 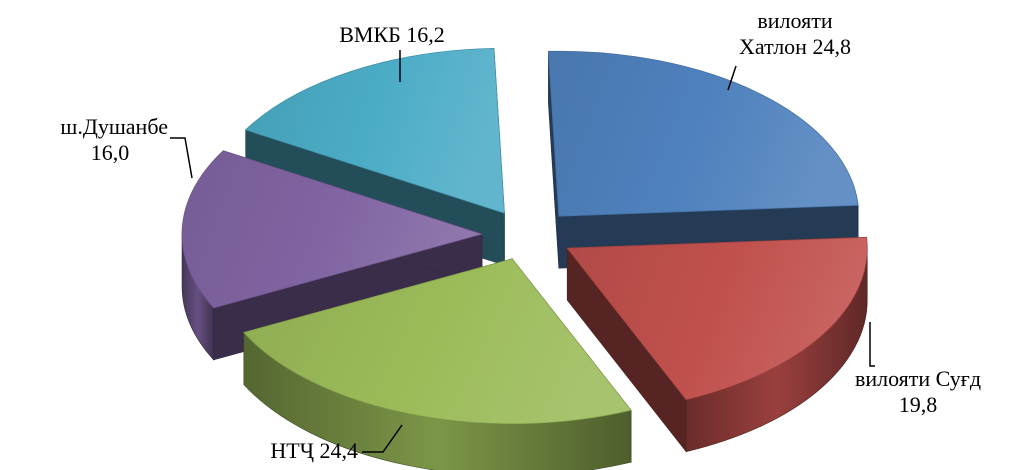 What do you see at coordinates (374, 130) in the screenshot?
I see `slice-vmkb` at bounding box center [374, 130].